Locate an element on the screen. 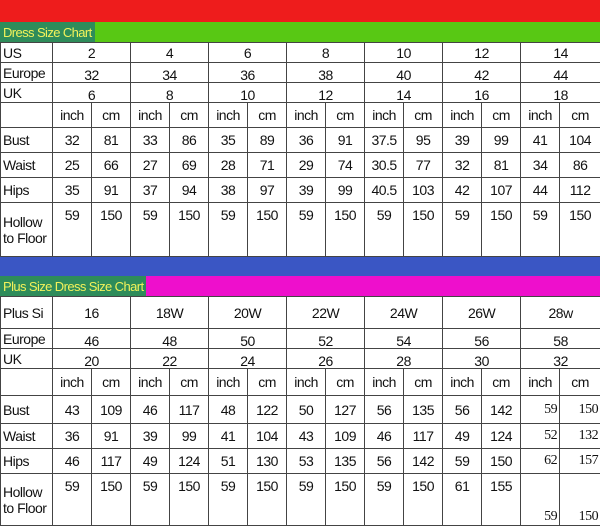 Image resolution: width=600 pixels, height=526 pixels. measure-cell: 77 is located at coordinates (423, 165).